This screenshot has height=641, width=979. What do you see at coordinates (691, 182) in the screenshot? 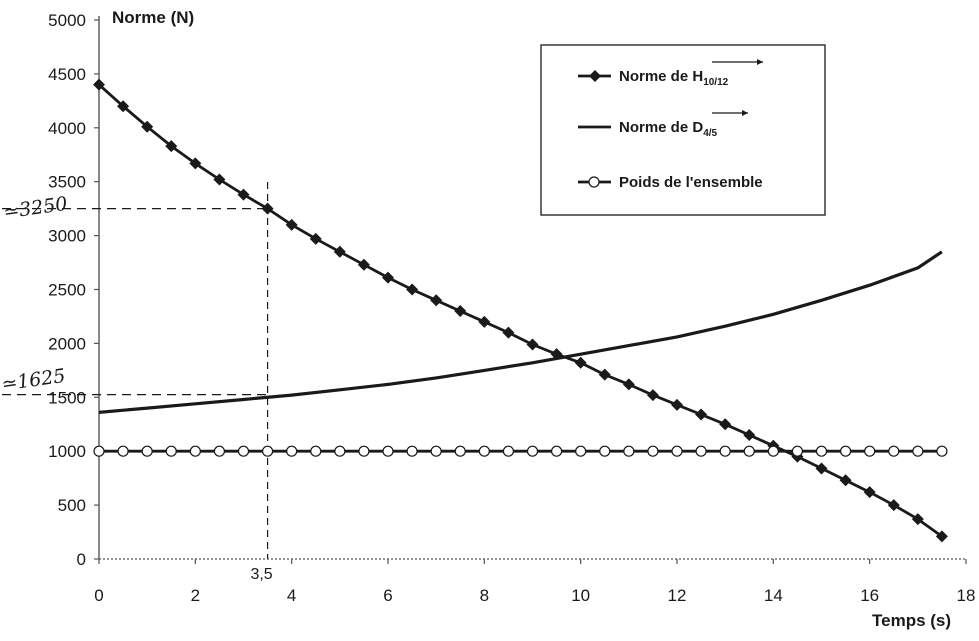
I see `legend-label: Poids de l'ensemble` at bounding box center [691, 182].